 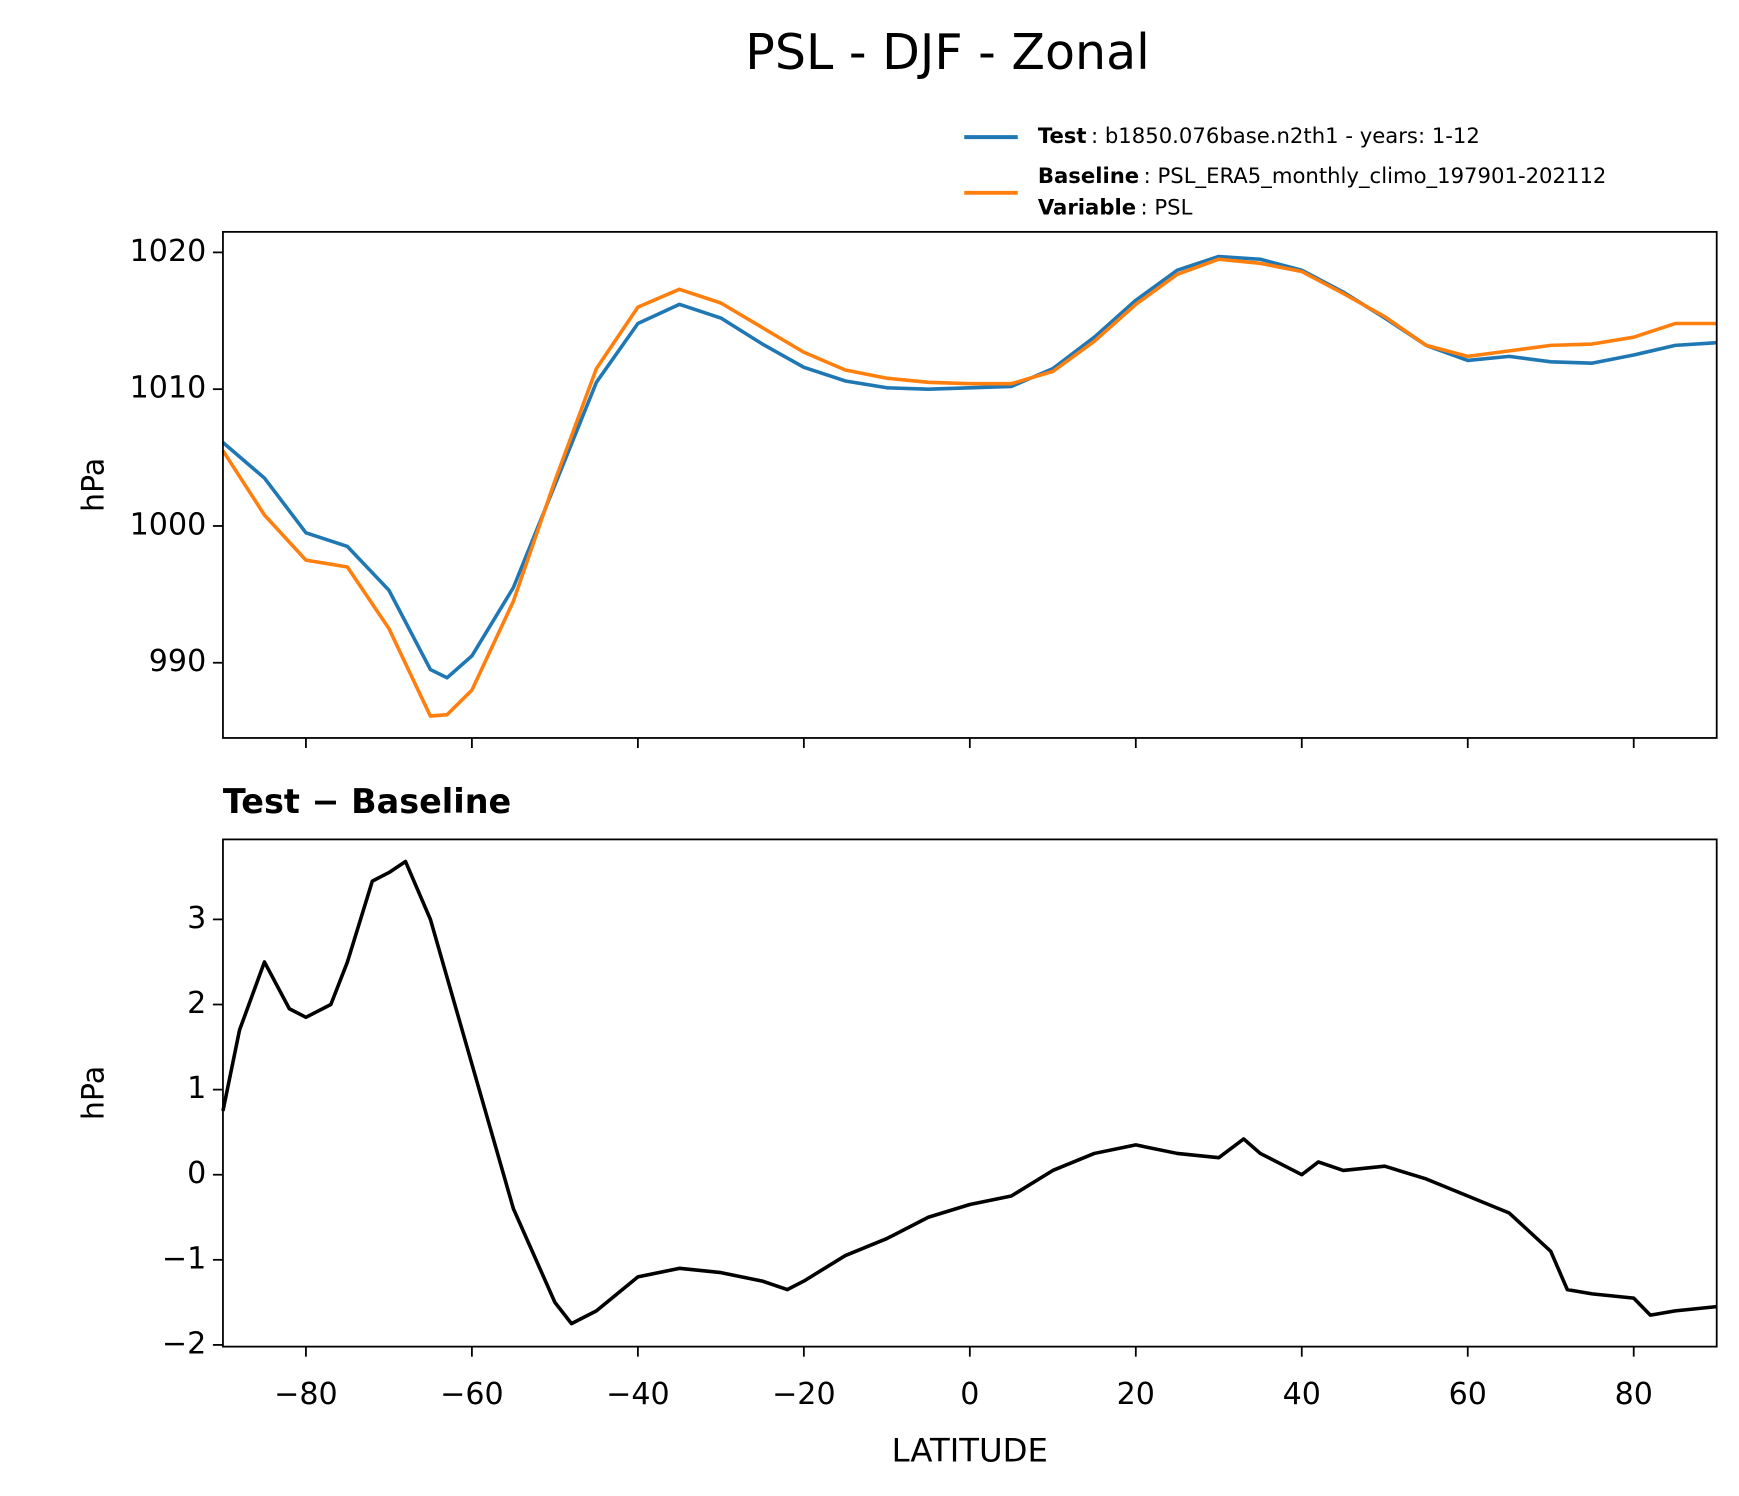 I want to click on axes-title: Test − Baseline, so click(x=367, y=801).